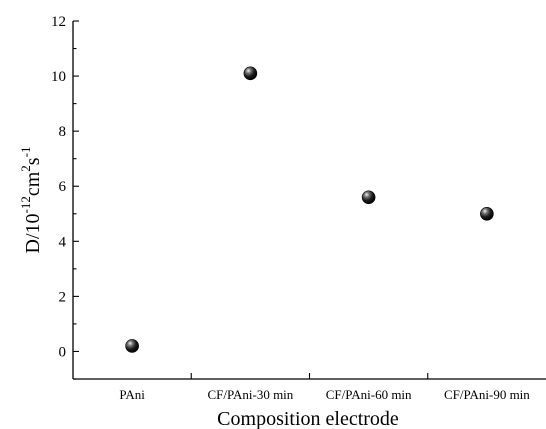 This screenshot has height=429, width=546. I want to click on y-tick-label: 12, so click(58, 22).